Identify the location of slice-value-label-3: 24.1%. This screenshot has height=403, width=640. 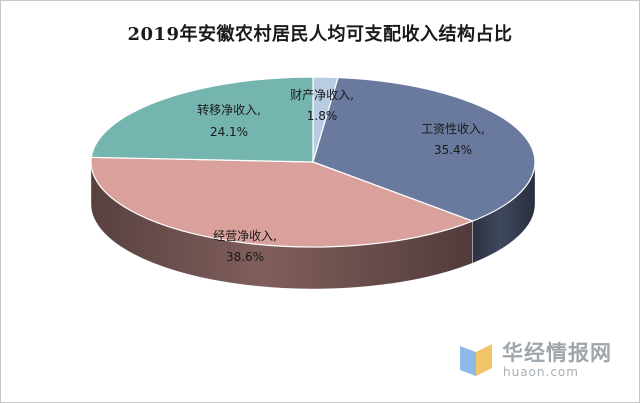
(229, 132).